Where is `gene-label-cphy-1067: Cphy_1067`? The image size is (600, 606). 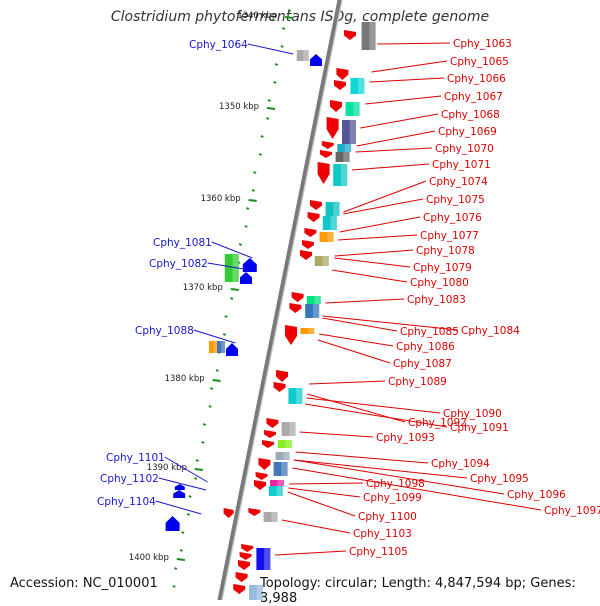
gene-label-cphy-1067: Cphy_1067 is located at coordinates (473, 97).